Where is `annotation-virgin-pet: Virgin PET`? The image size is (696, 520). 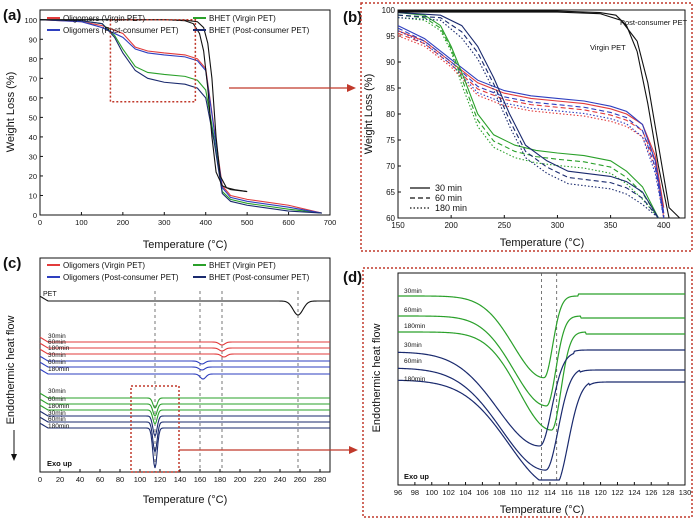 annotation-virgin-pet: Virgin PET is located at coordinates (608, 47).